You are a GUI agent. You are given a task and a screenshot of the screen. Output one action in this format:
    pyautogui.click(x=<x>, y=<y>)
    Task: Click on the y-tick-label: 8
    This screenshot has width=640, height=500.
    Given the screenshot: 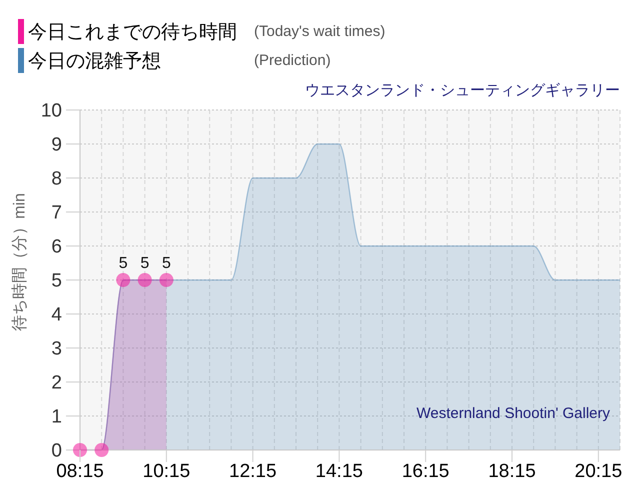 What is the action you would take?
    pyautogui.click(x=56, y=179)
    